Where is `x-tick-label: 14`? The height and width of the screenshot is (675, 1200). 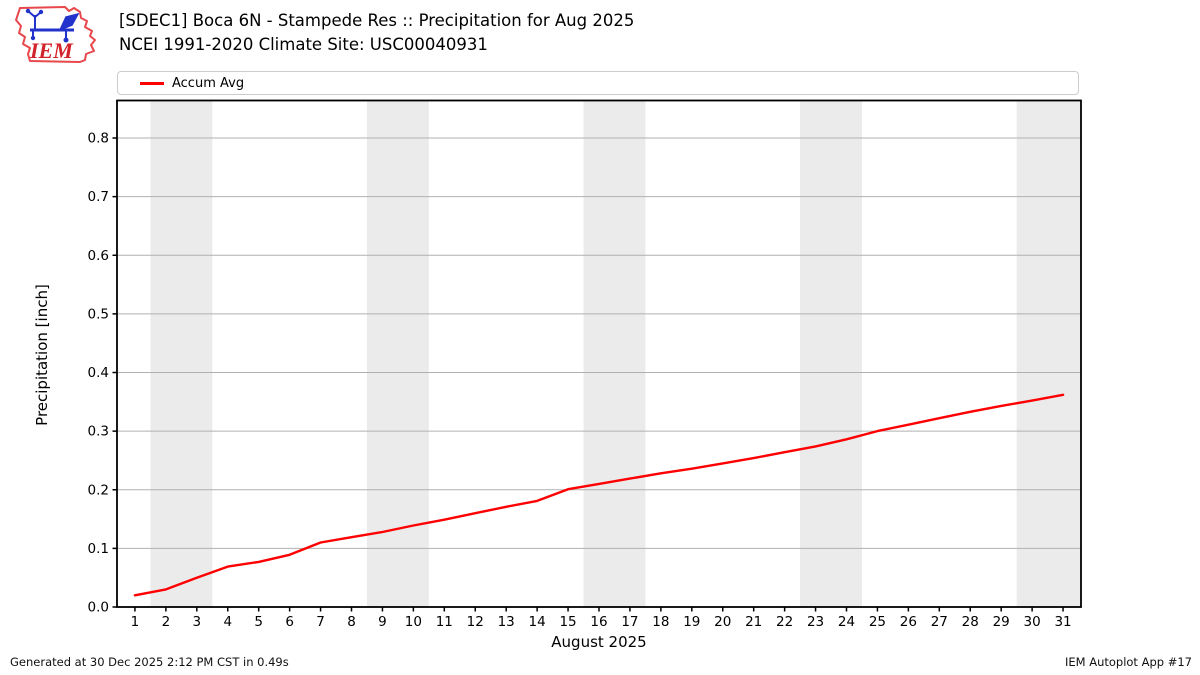
x-tick-label: 14 is located at coordinates (537, 622).